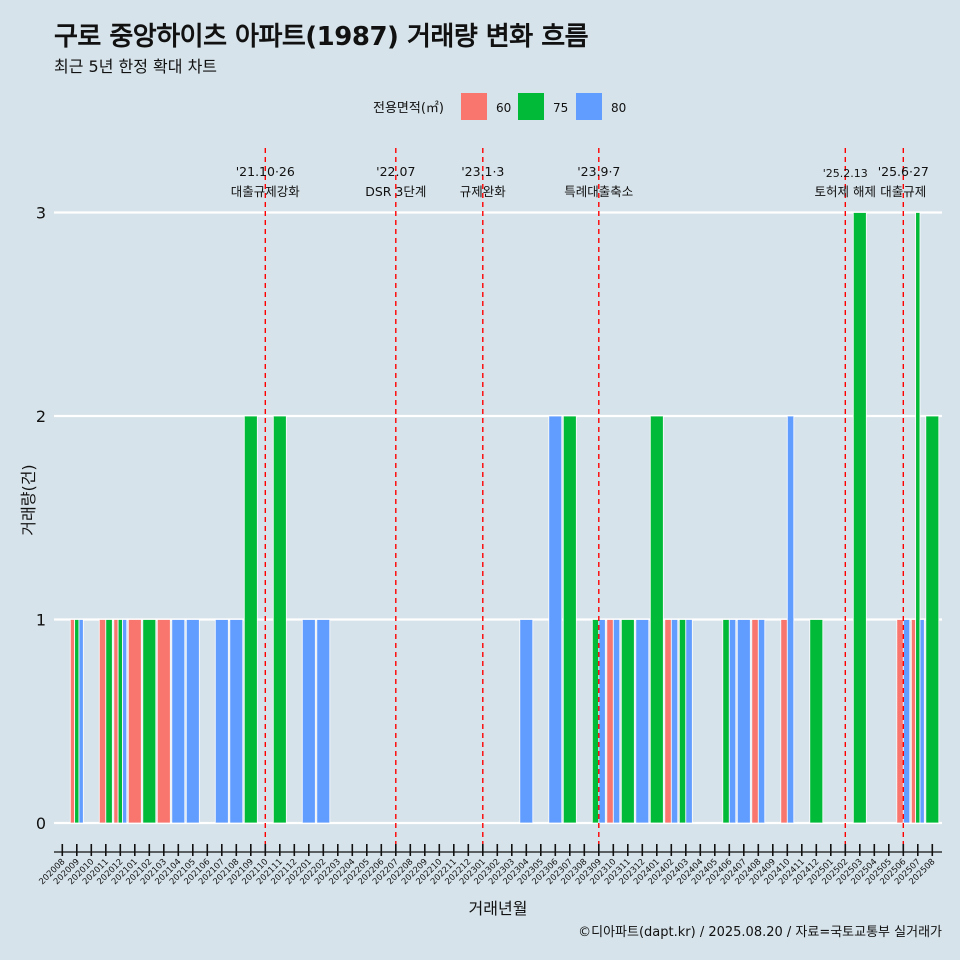 The image size is (960, 960). Describe the element at coordinates (845, 191) in the screenshot. I see `event-label: 토허제 해제` at that location.